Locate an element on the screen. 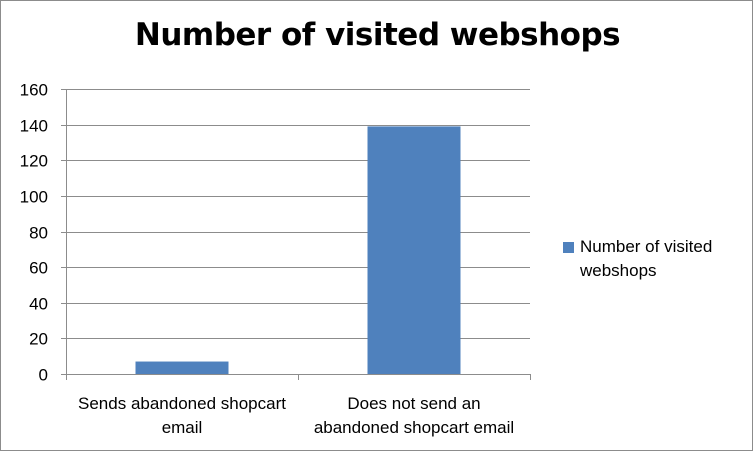  legend-label: Number of visited webshops is located at coordinates (646, 259).